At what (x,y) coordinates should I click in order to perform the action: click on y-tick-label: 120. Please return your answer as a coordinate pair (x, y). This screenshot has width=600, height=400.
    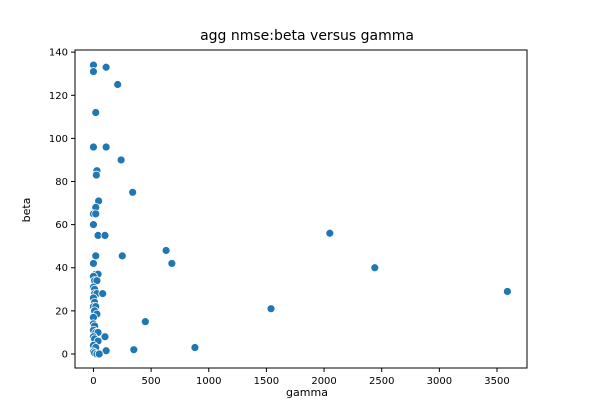
    Looking at the image, I should click on (58, 96).